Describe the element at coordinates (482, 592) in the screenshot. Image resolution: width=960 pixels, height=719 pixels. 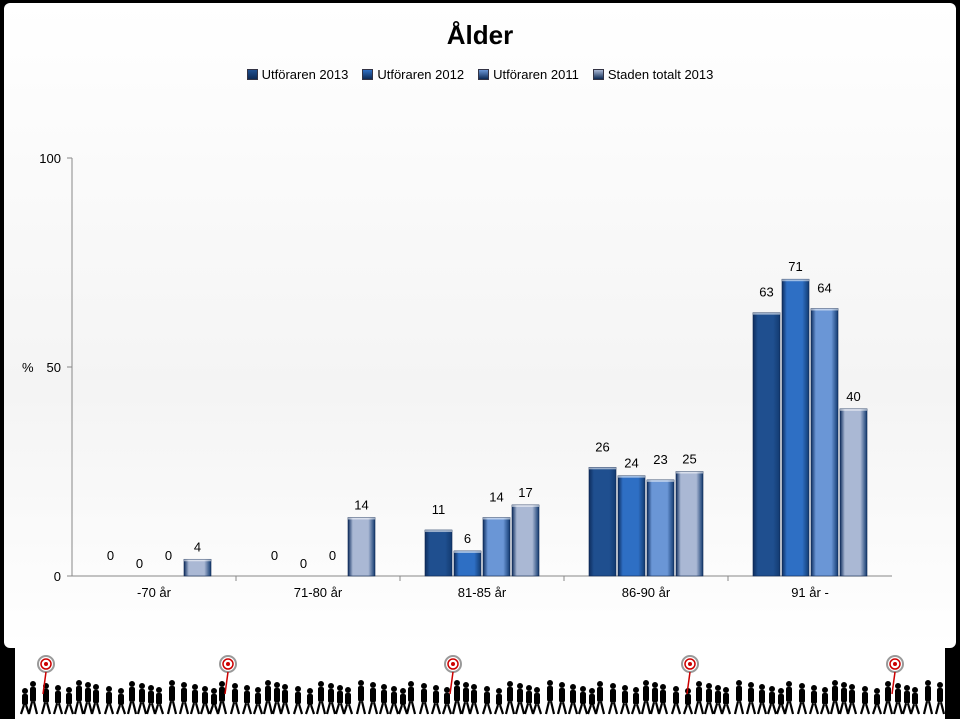
I see `x-category-label: 81-85 år` at that location.